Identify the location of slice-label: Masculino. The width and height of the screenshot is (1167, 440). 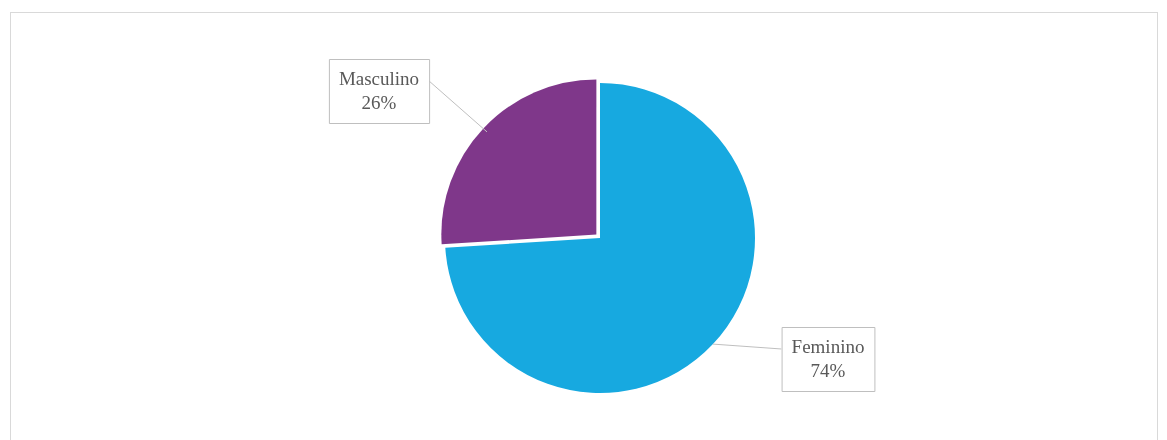
(379, 78).